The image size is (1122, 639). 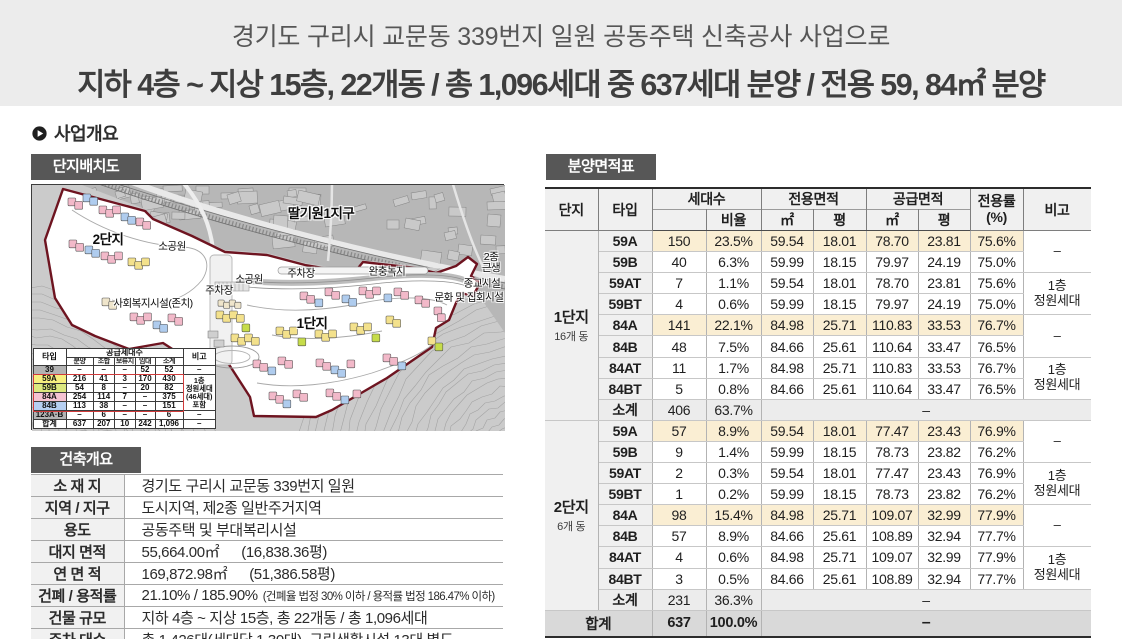 What do you see at coordinates (892, 473) in the screenshot?
I see `area-cell: 77.47` at bounding box center [892, 473].